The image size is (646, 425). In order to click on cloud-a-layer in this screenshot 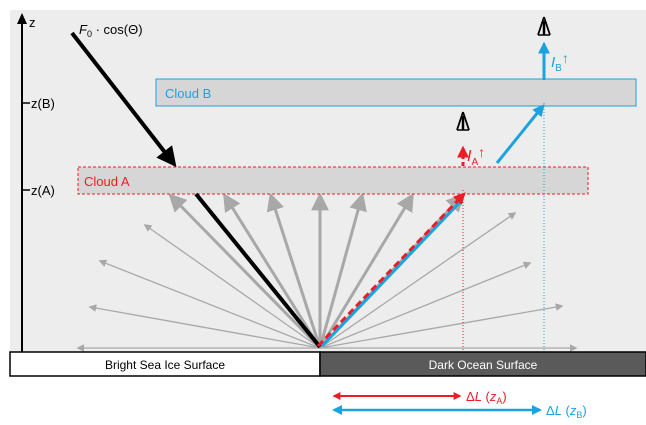, I will do `click(333, 180)`.